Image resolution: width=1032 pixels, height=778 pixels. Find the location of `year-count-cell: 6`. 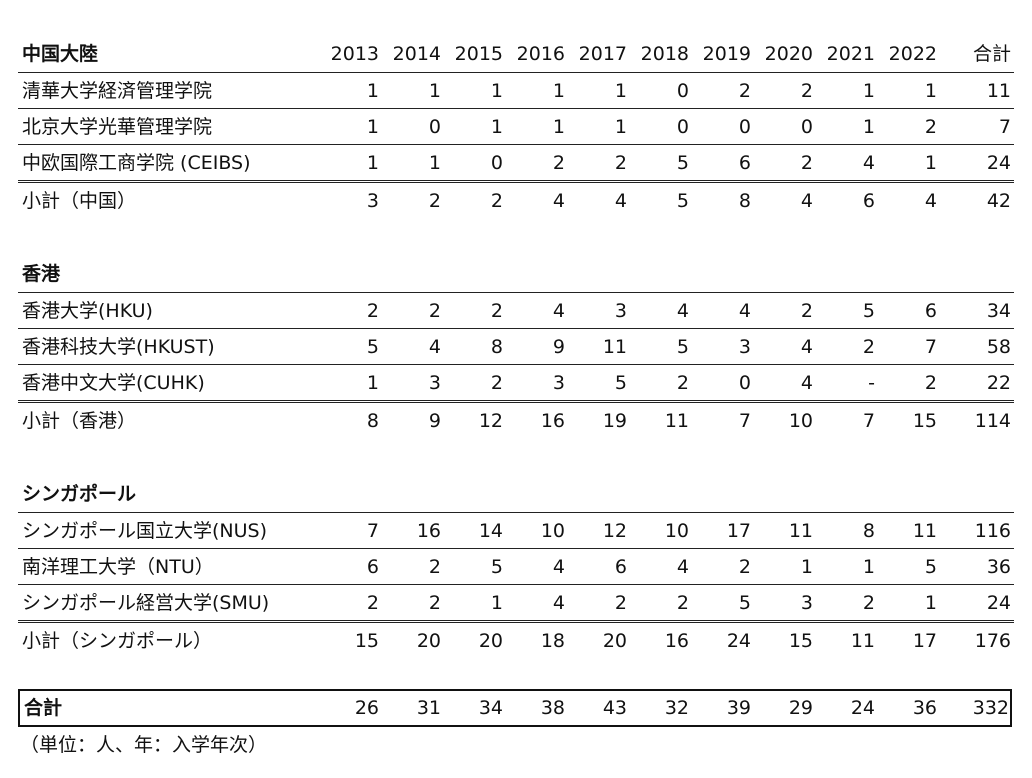

year-count-cell: 6 is located at coordinates (351, 566).